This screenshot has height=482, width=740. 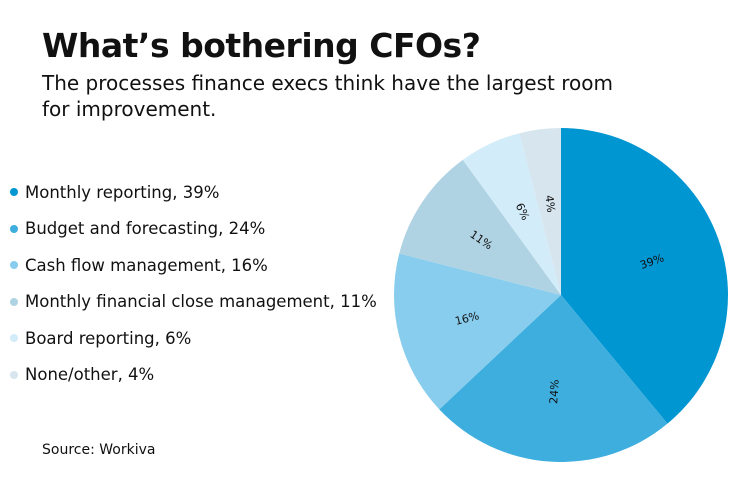 I want to click on legend-item: Monthly reporting, 39%, so click(x=193, y=192).